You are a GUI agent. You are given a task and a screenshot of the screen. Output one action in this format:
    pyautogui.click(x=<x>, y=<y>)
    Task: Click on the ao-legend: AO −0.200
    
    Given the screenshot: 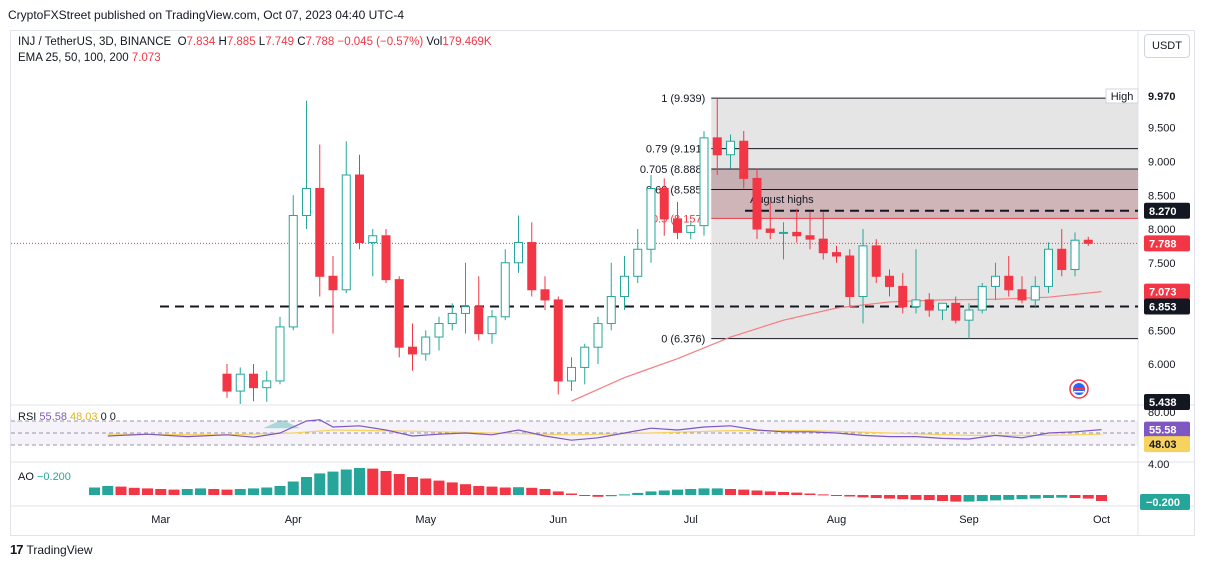 What is the action you would take?
    pyautogui.click(x=44, y=477)
    